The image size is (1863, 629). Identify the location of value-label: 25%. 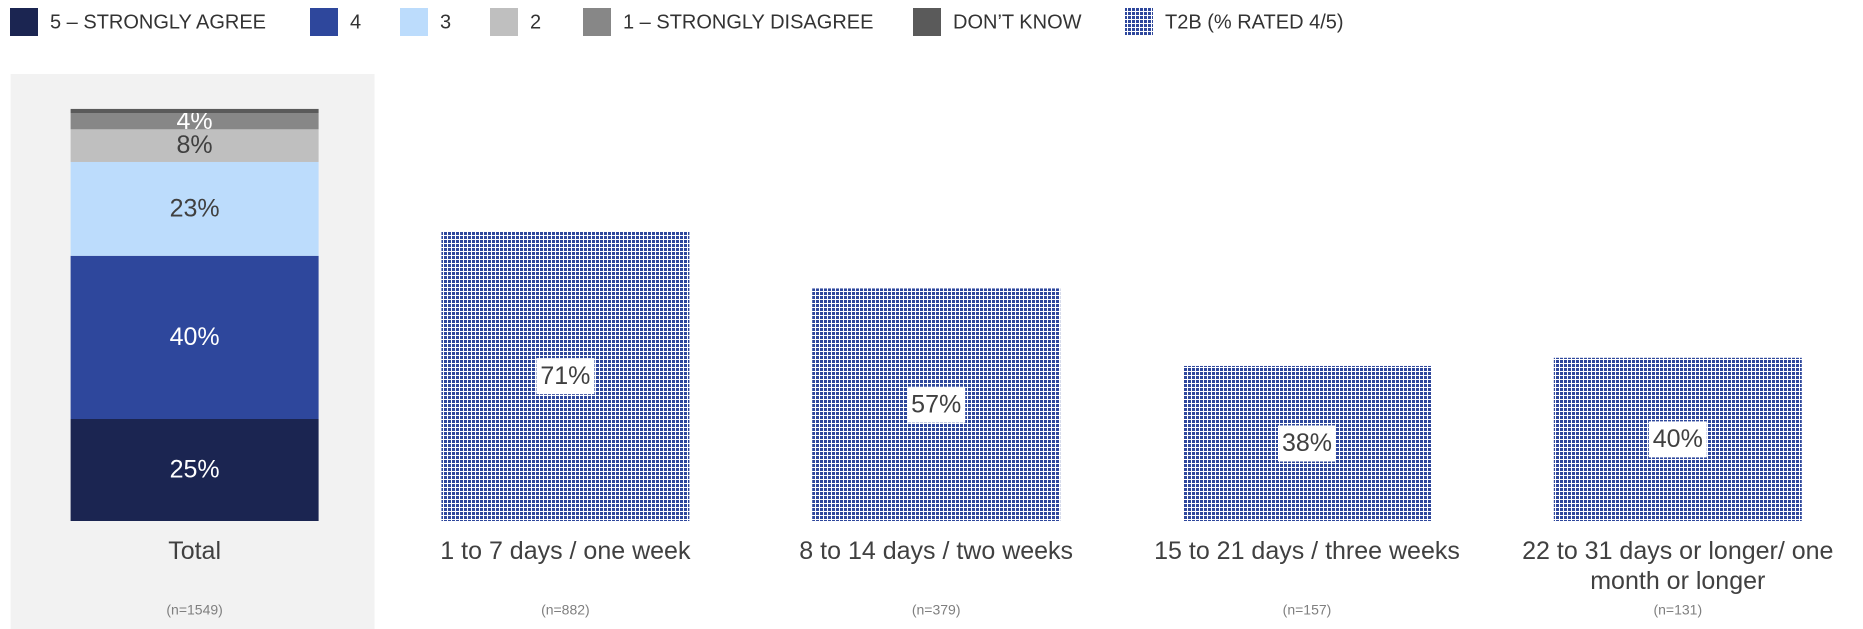
(195, 470).